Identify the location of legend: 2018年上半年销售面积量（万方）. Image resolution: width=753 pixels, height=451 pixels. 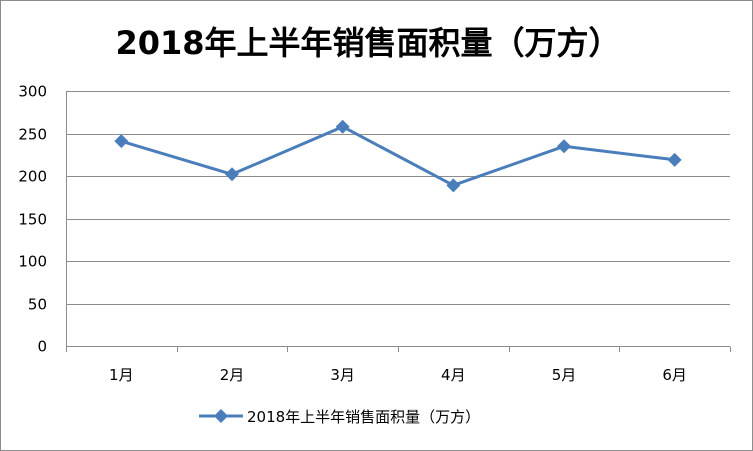
(339, 417).